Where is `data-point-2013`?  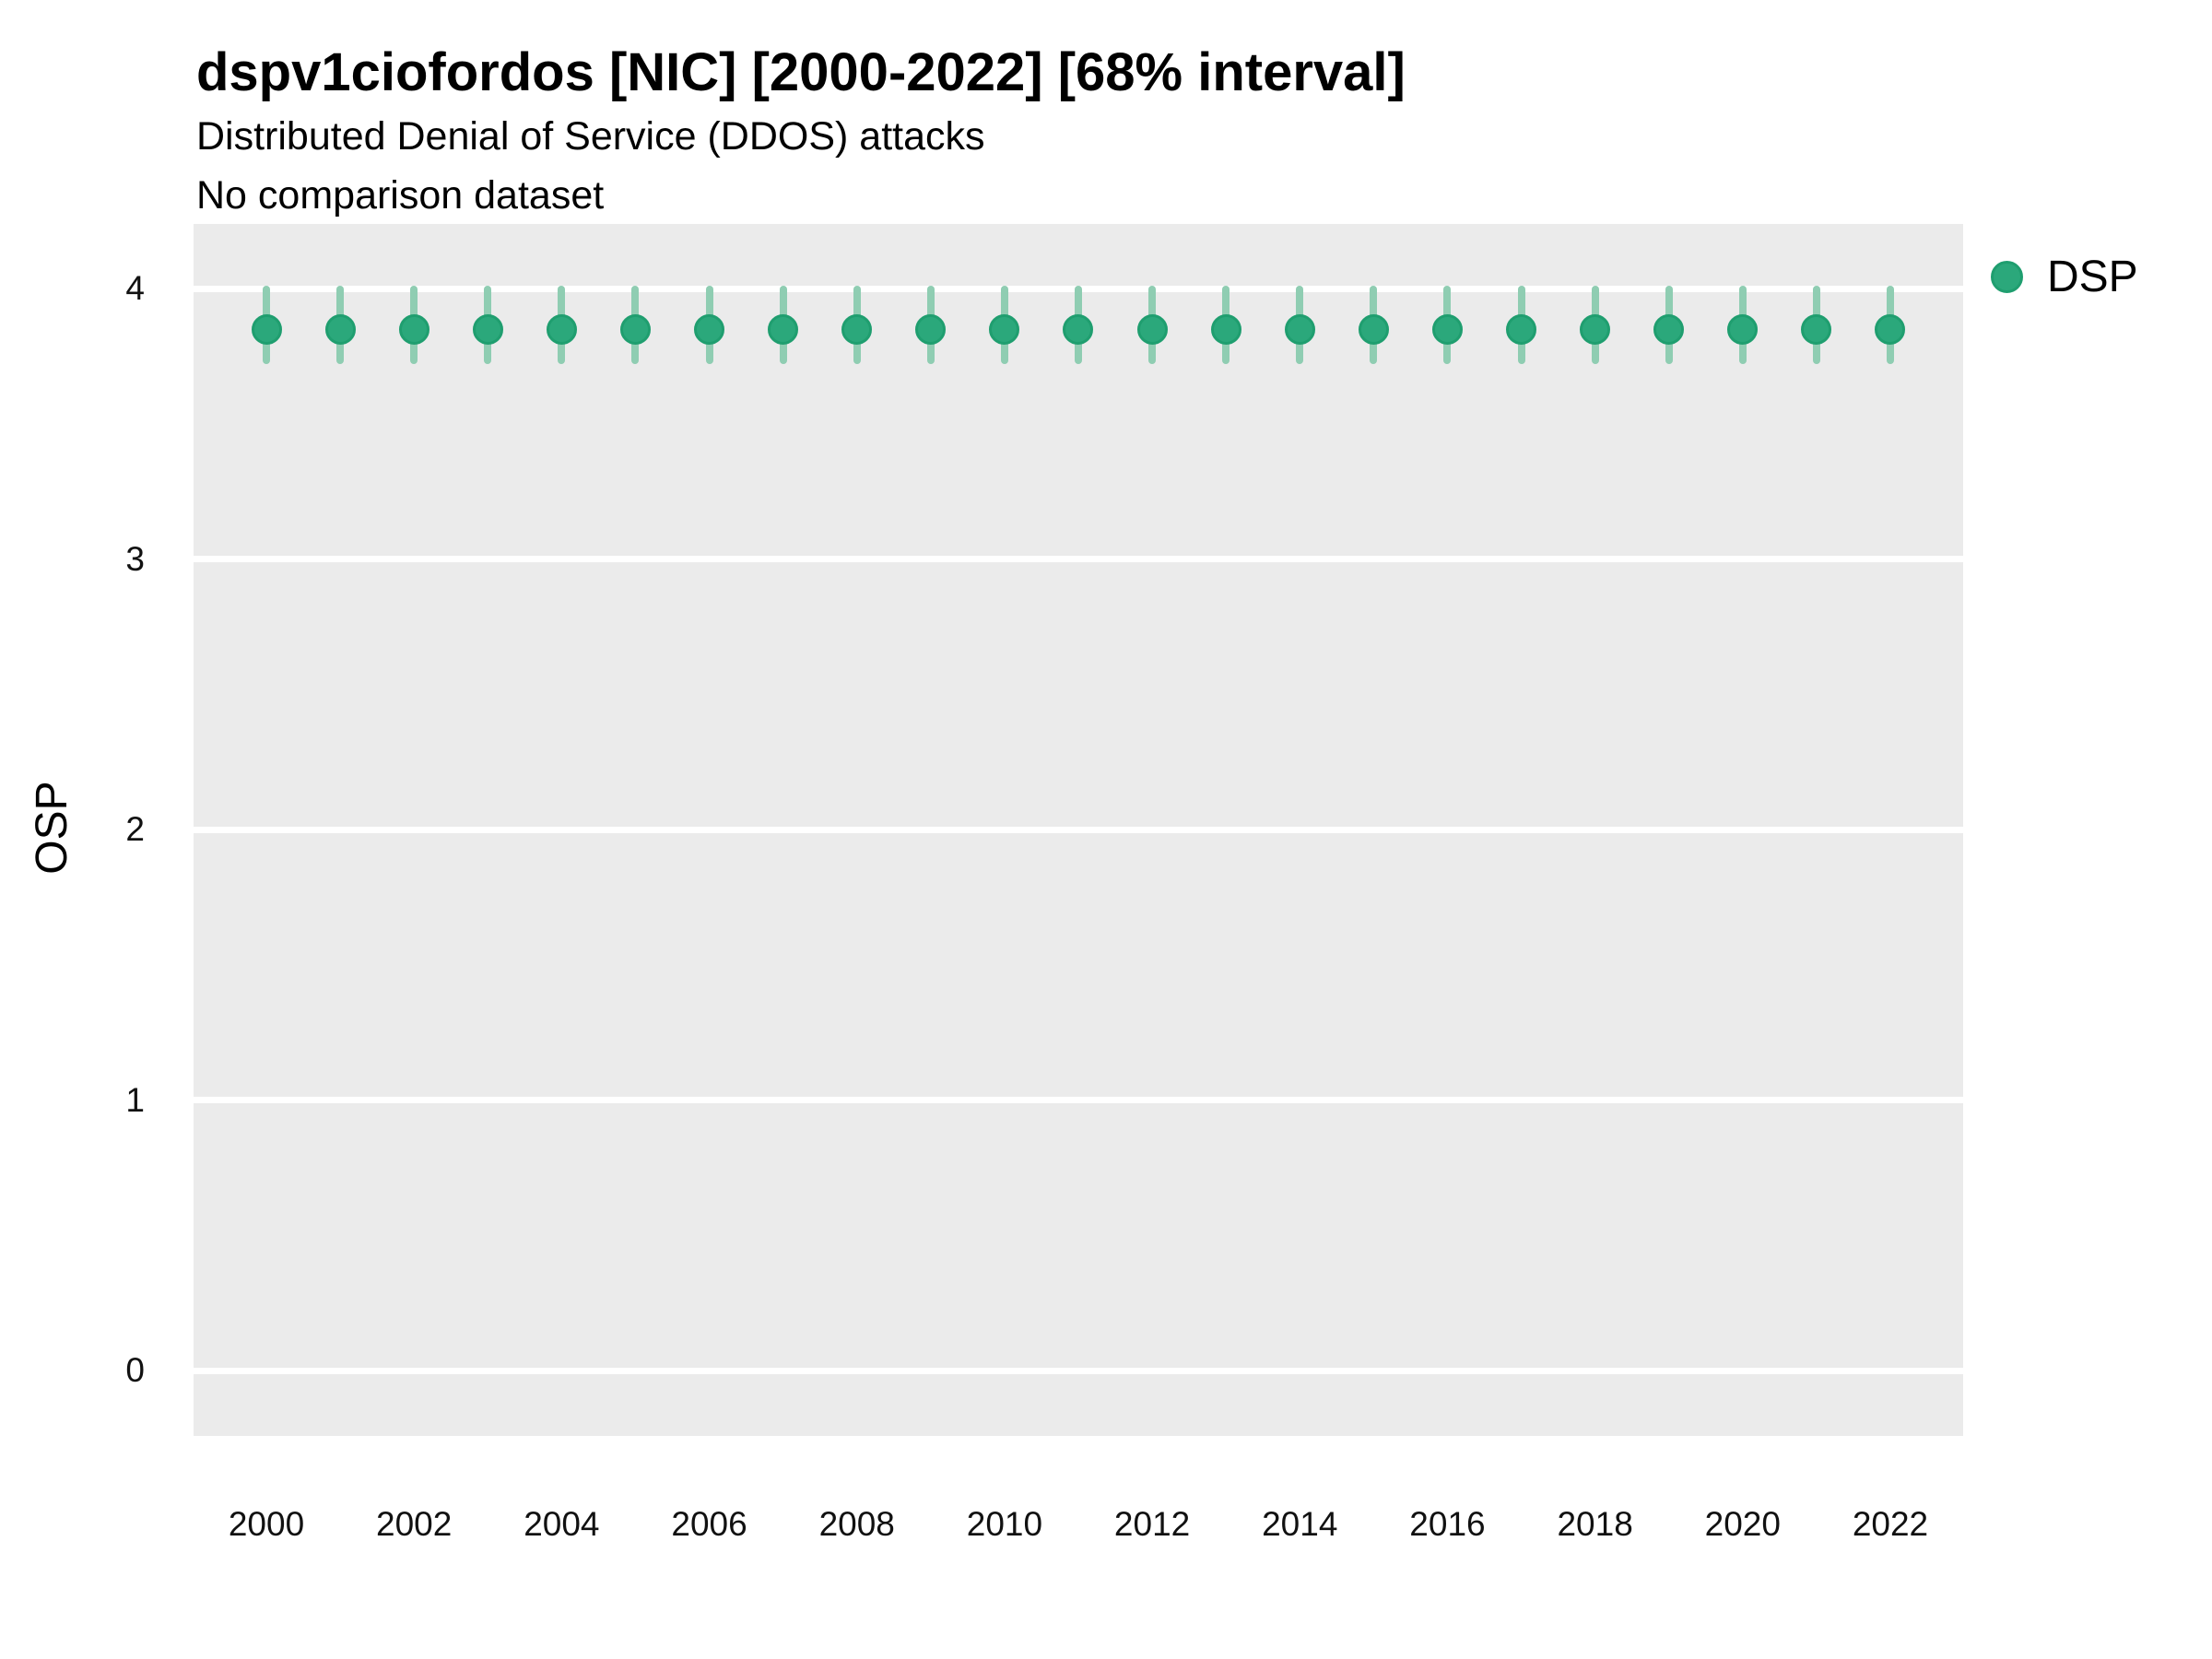
data-point-2013 is located at coordinates (1225, 329).